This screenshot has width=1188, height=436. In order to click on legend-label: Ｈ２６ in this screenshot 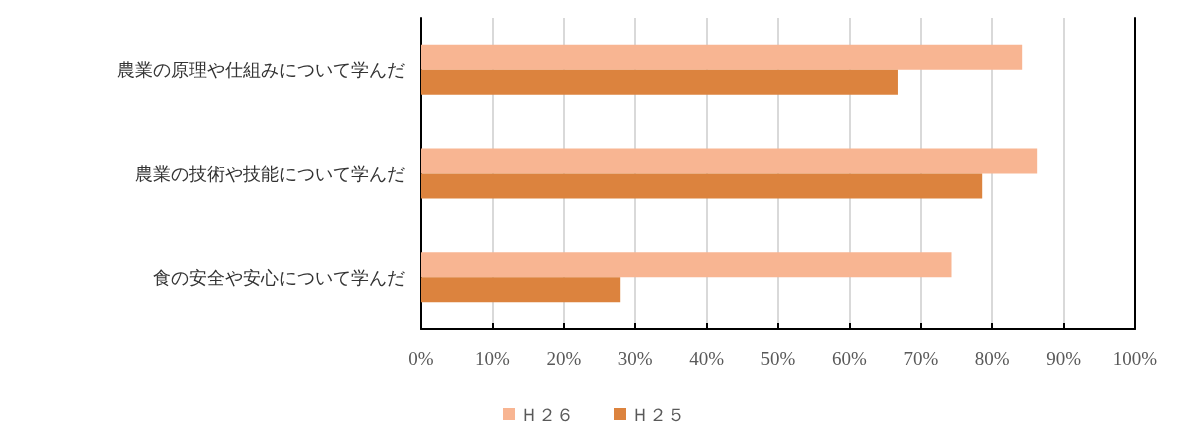, I will do `click(547, 414)`.